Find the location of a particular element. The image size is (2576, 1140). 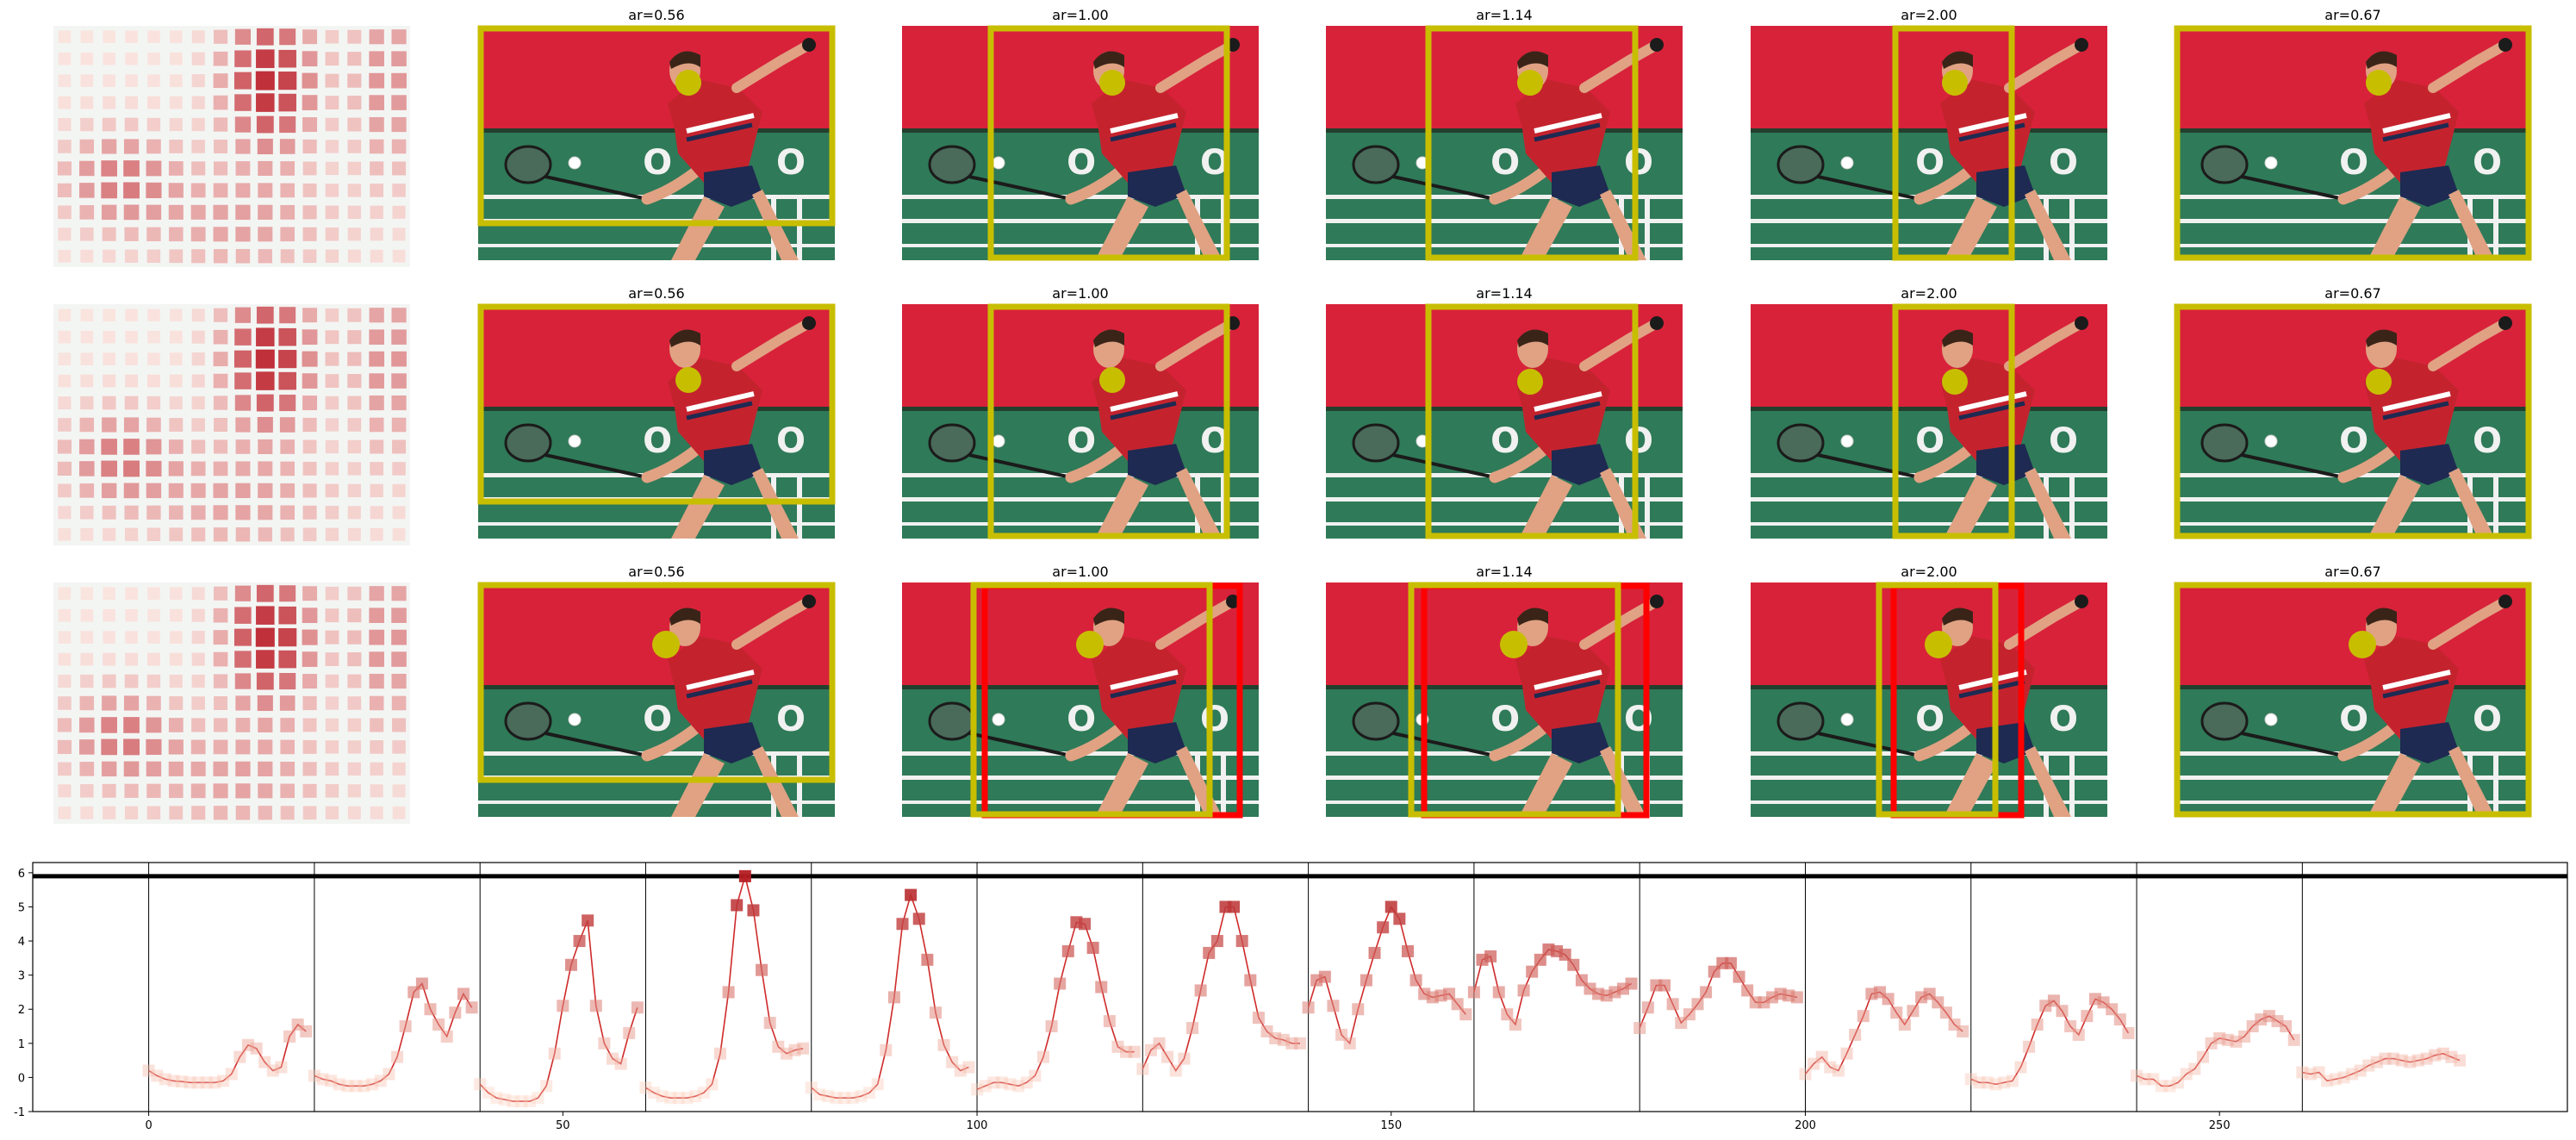

panel-title: ar=2.00 is located at coordinates (1929, 572).